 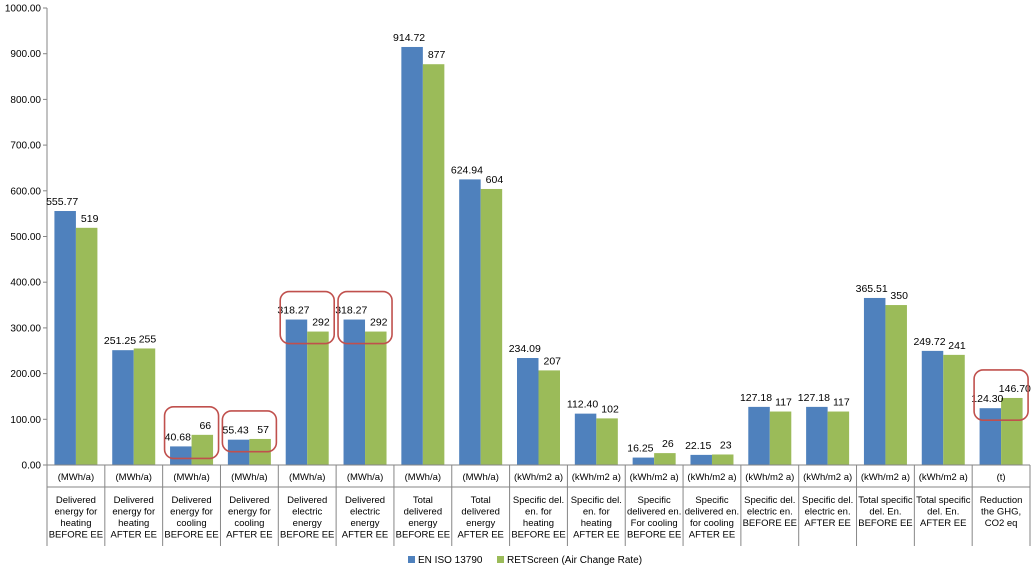 What do you see at coordinates (841, 403) in the screenshot?
I see `data-label-retscreen: 117` at bounding box center [841, 403].